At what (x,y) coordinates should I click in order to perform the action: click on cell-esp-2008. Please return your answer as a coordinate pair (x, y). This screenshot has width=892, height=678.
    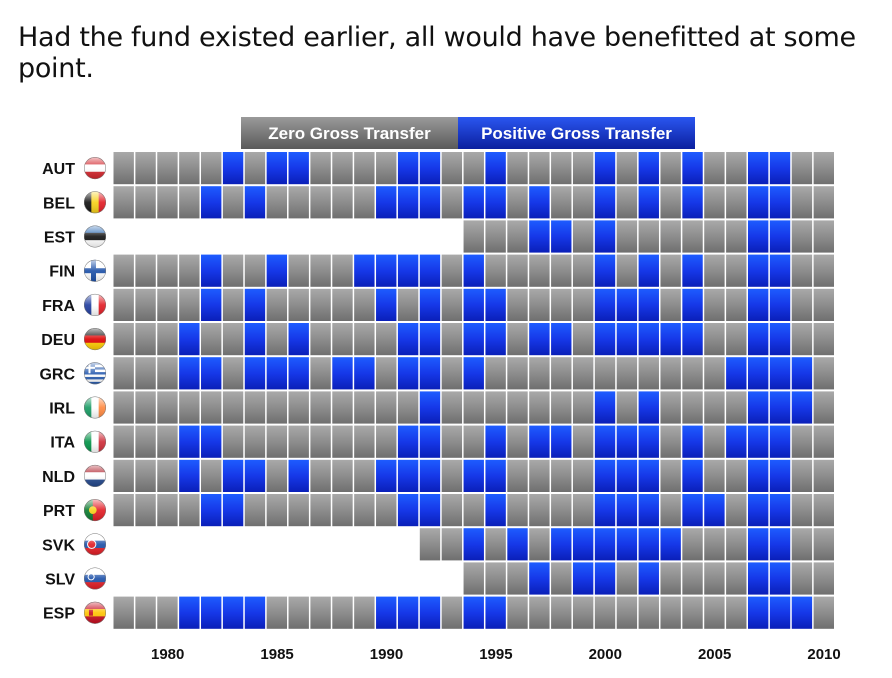
    Looking at the image, I should click on (780, 612).